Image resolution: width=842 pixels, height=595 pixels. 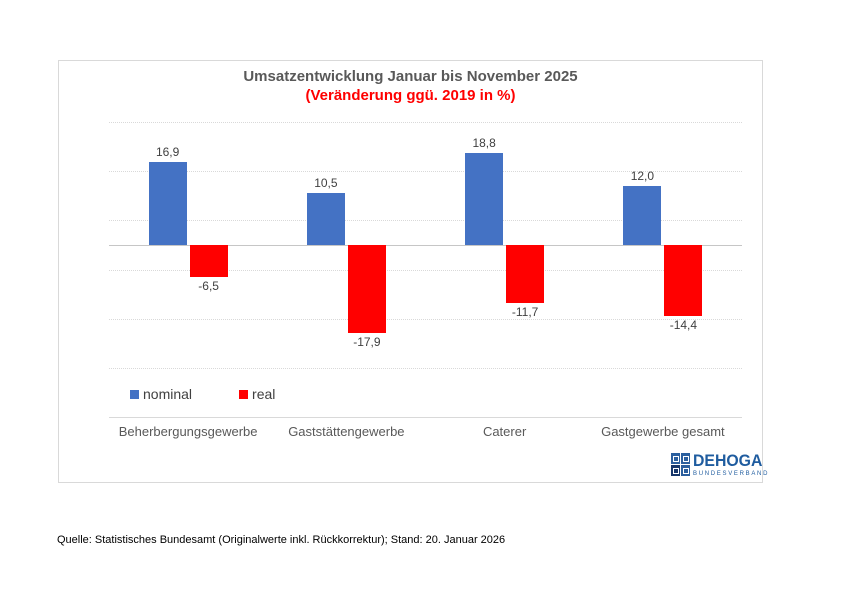 I want to click on bar-value-label: -6,5, so click(x=208, y=285).